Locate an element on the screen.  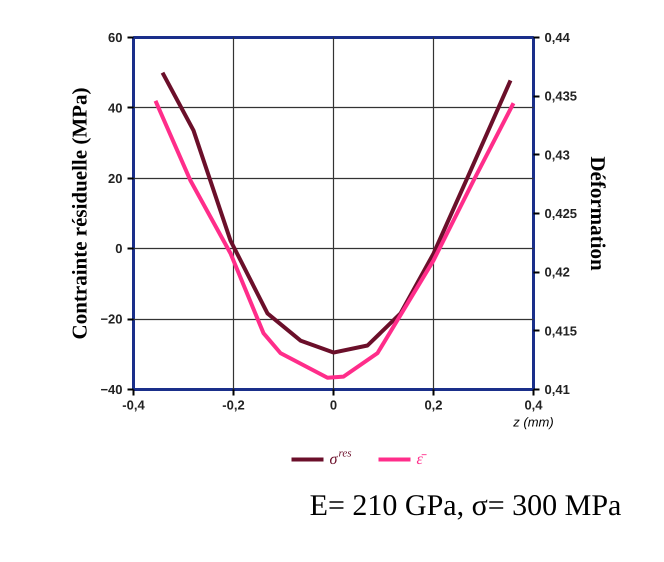
text: E= 210 GPa, σ= 300 MPa is located at coordinates (466, 505).